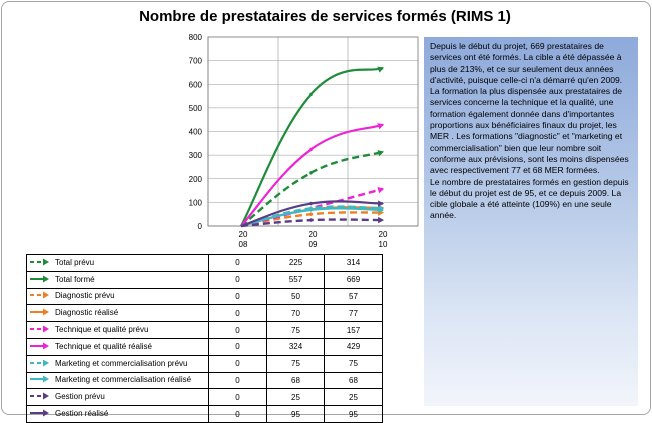  I want to click on series-lines, so click(312, 147).